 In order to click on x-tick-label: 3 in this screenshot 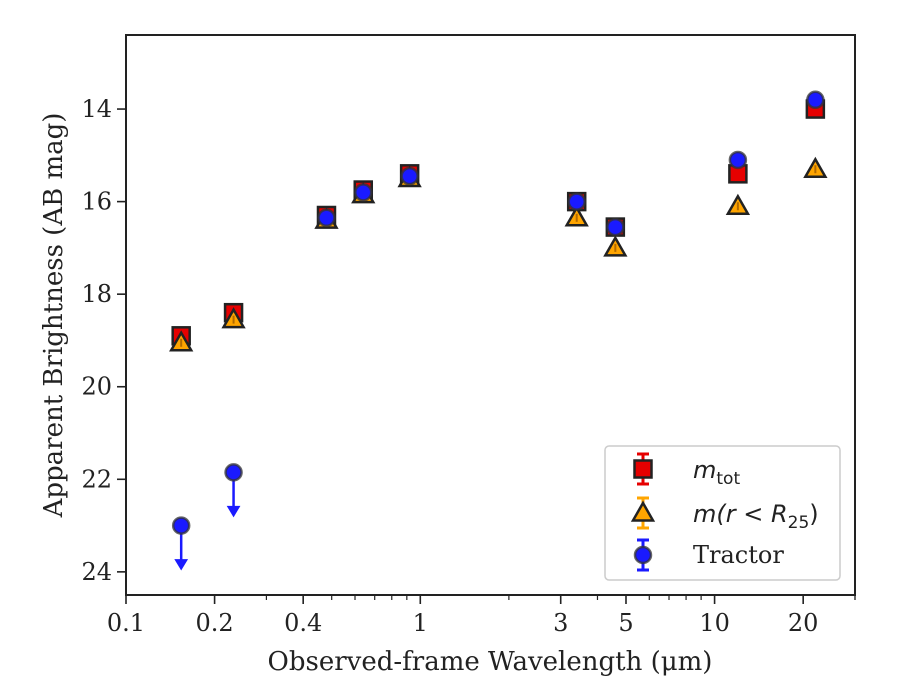, I will do `click(560, 623)`.